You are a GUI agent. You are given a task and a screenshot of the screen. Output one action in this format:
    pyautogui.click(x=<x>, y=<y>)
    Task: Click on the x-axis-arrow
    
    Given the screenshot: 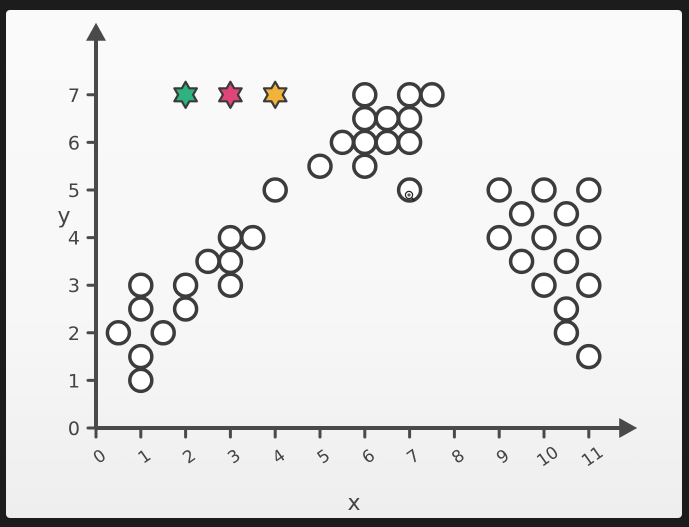 What is the action you would take?
    pyautogui.click(x=628, y=428)
    